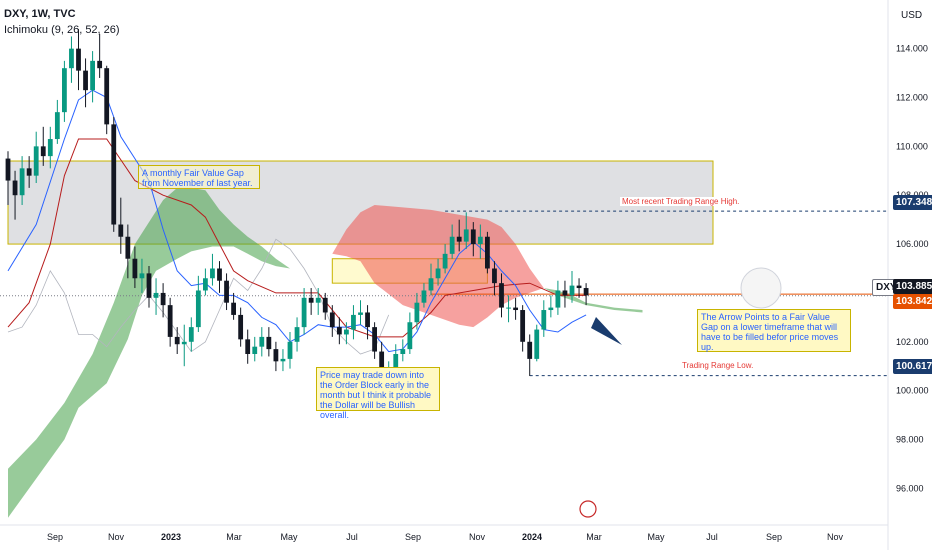  What do you see at coordinates (912, 286) in the screenshot?
I see `last-price-tag: 103.885` at bounding box center [912, 286].